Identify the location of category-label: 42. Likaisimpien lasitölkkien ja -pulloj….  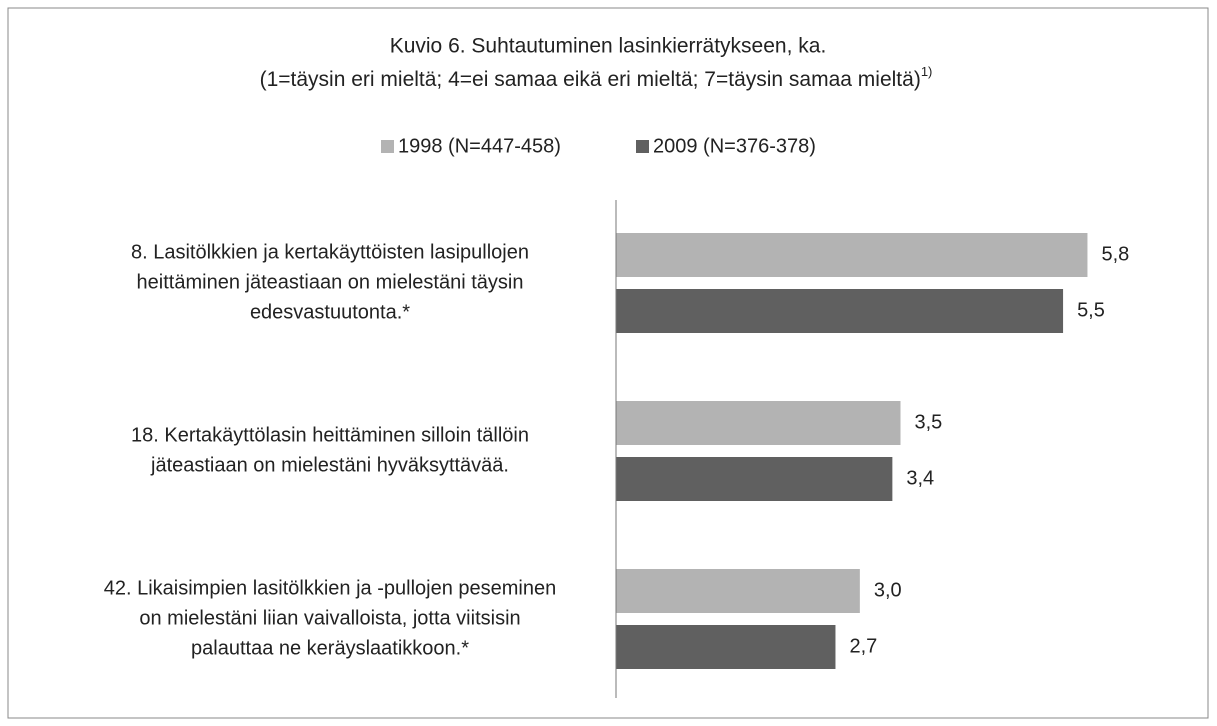
(330, 588).